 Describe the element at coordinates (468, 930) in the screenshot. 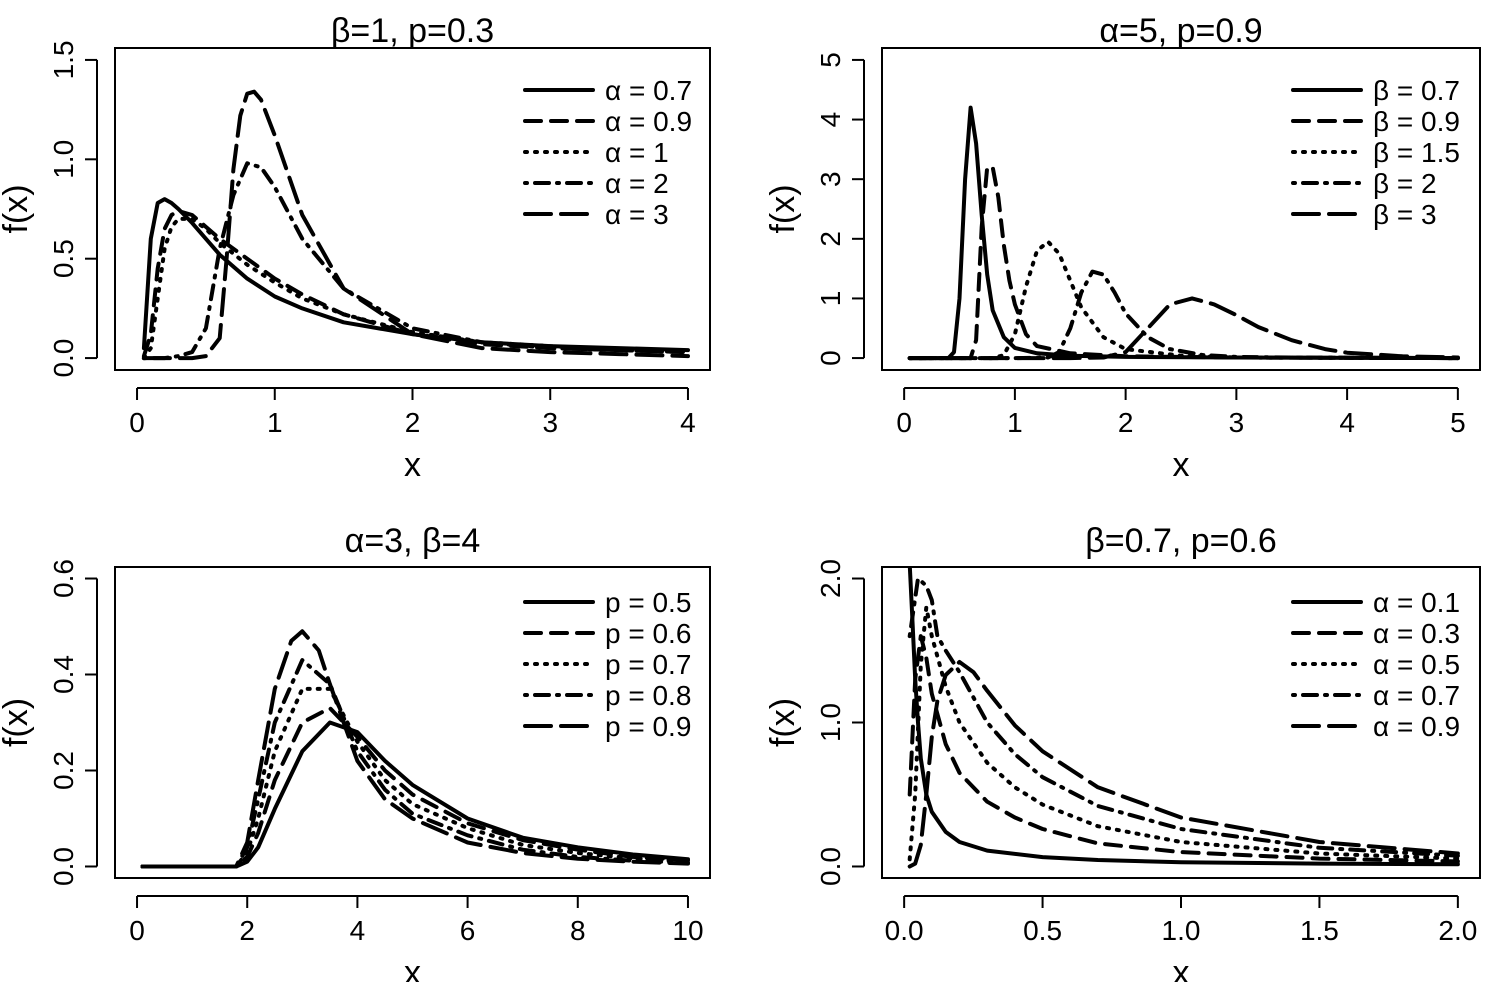

I see `x-tick-label: 6` at that location.